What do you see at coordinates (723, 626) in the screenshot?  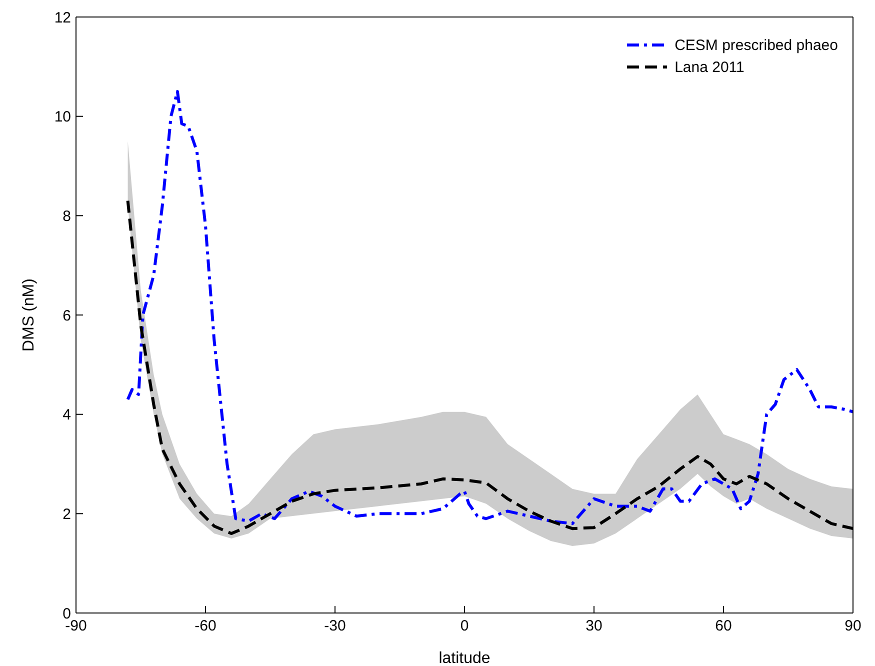 I see `x-tick-label: 60` at bounding box center [723, 626].